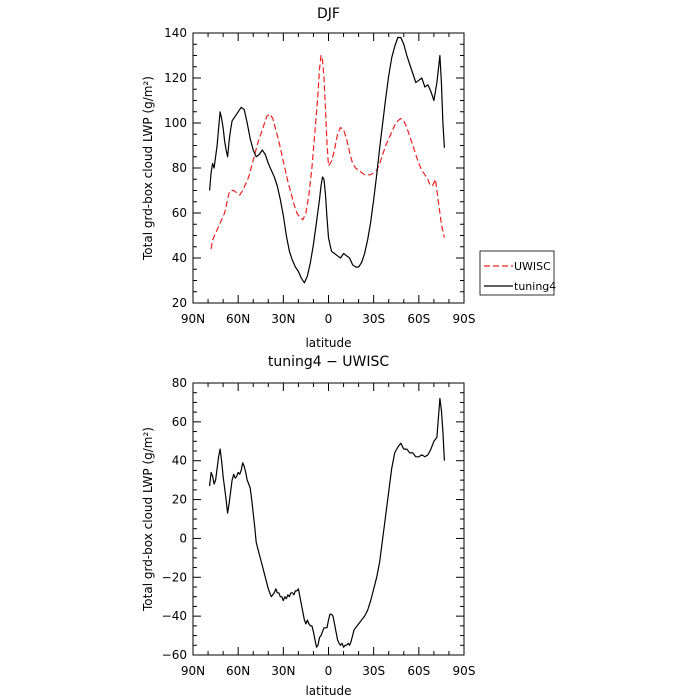 Image resolution: width=700 pixels, height=700 pixels. I want to click on y-tick-label: −20, so click(174, 577).